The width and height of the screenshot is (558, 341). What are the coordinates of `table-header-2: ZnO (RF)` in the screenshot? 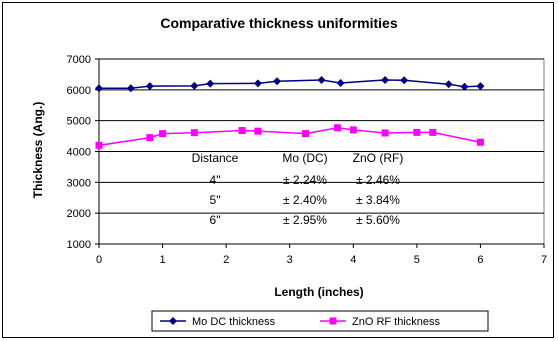 It's located at (378, 158).